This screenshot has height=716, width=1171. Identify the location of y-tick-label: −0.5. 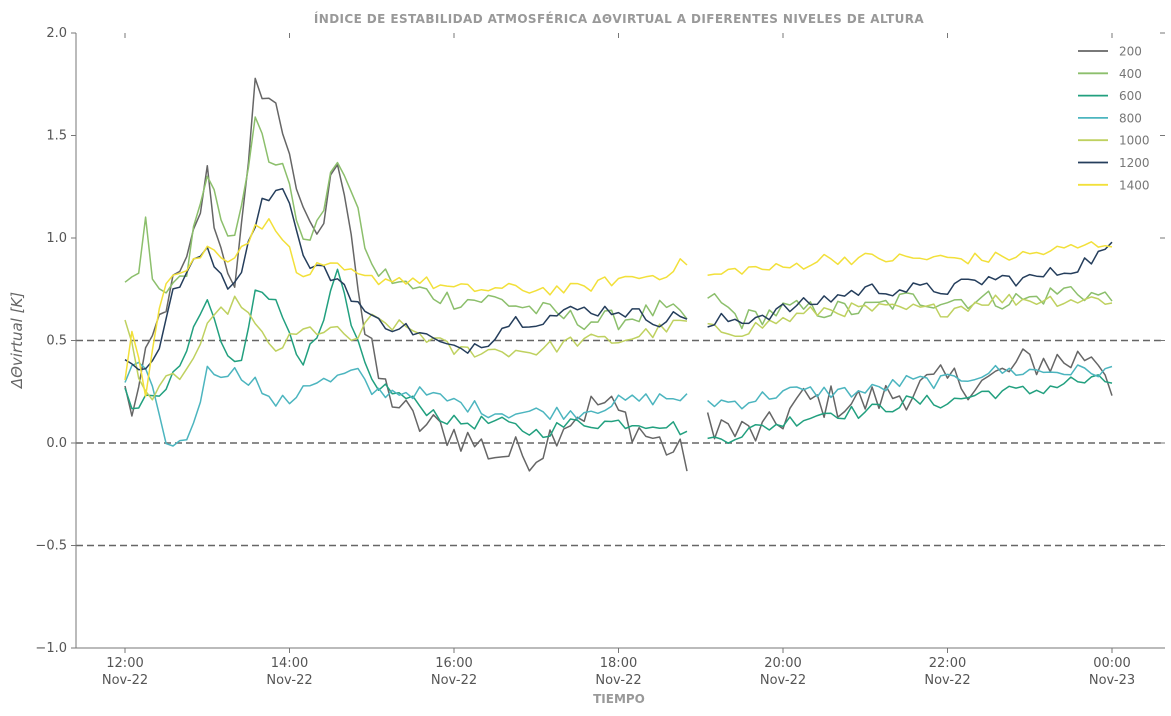
(51, 546).